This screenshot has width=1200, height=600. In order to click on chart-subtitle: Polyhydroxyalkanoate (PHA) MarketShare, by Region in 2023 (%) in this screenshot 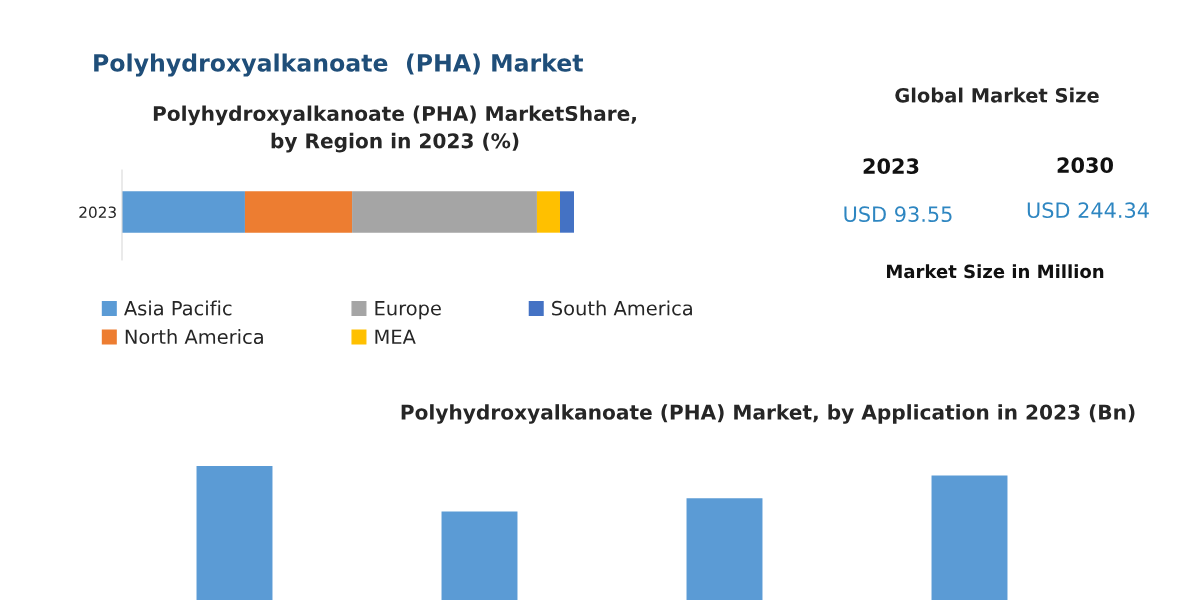, I will do `click(394, 129)`.